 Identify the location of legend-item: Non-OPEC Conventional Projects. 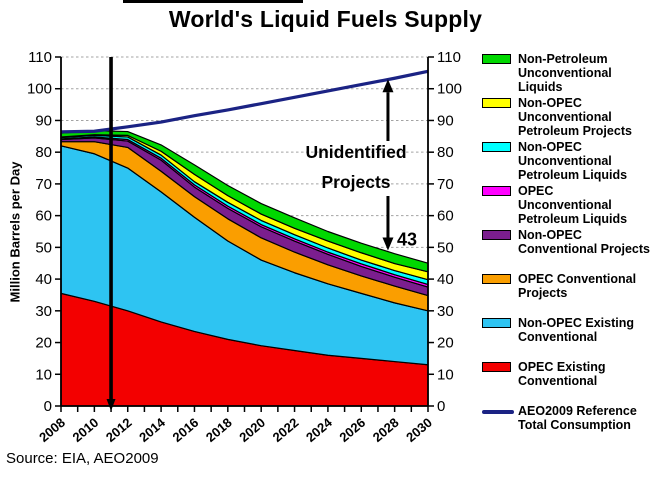
(566, 250).